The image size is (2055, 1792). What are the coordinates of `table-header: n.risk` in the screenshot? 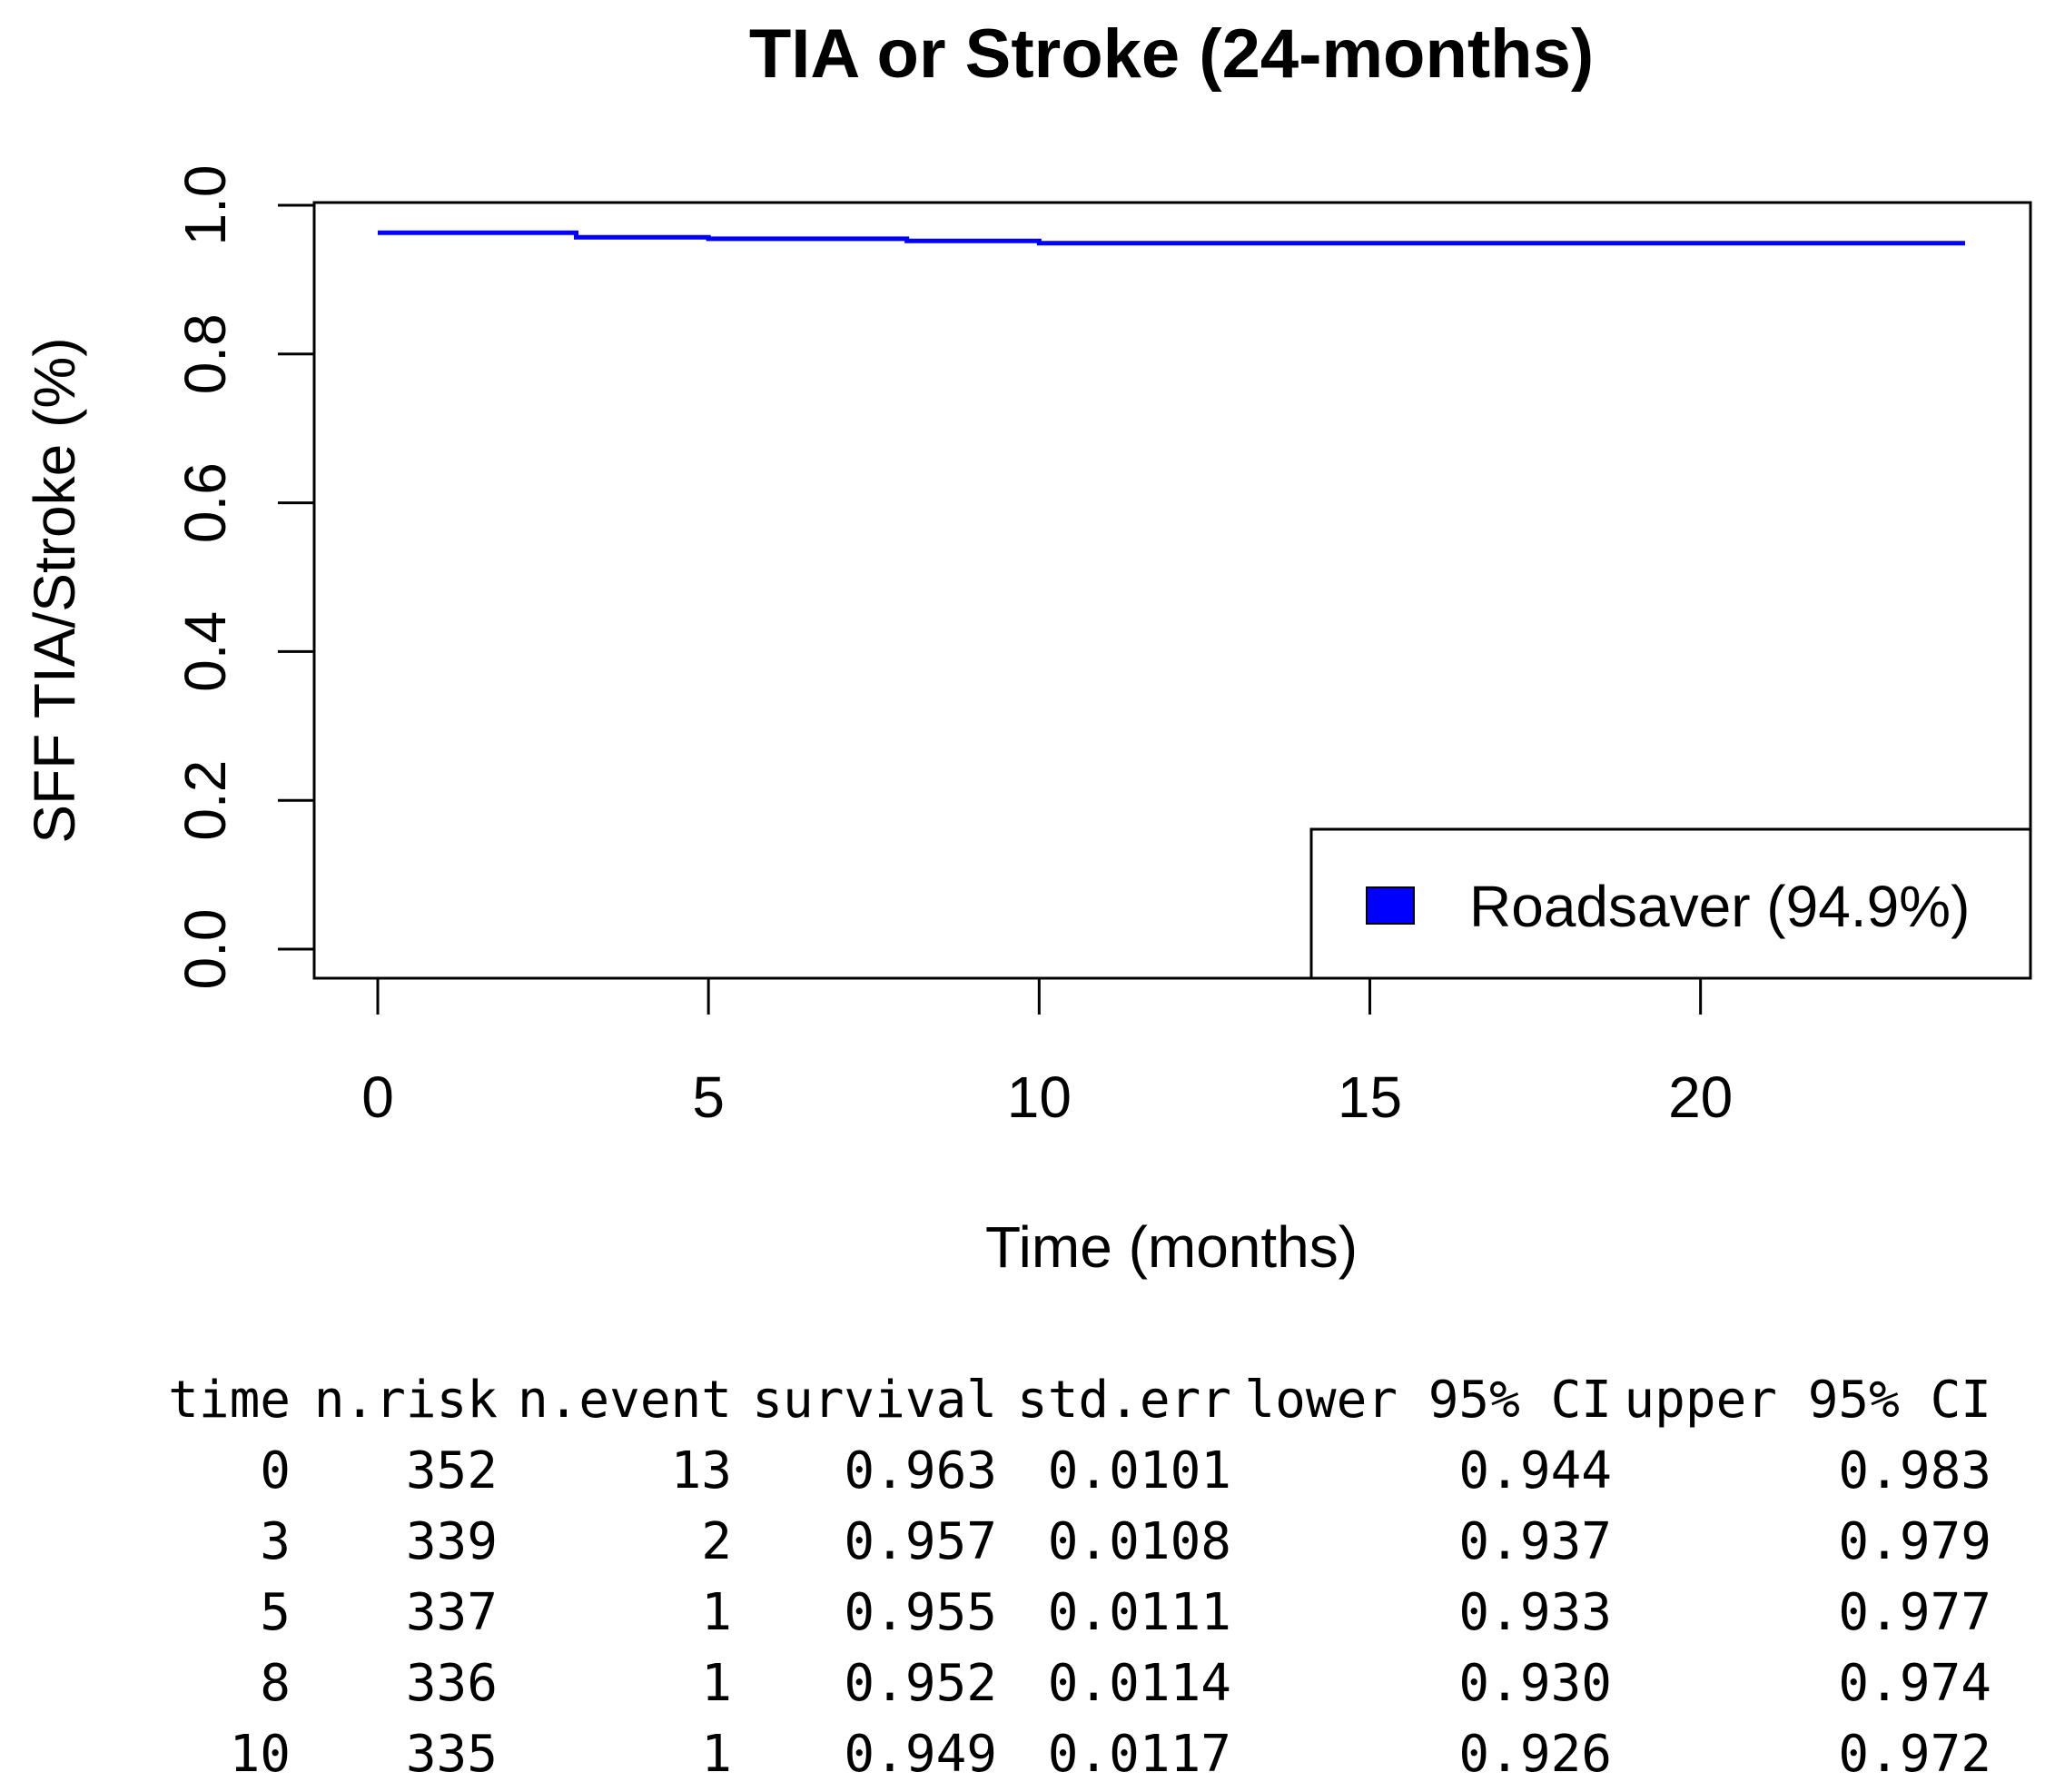 It's located at (406, 1400).